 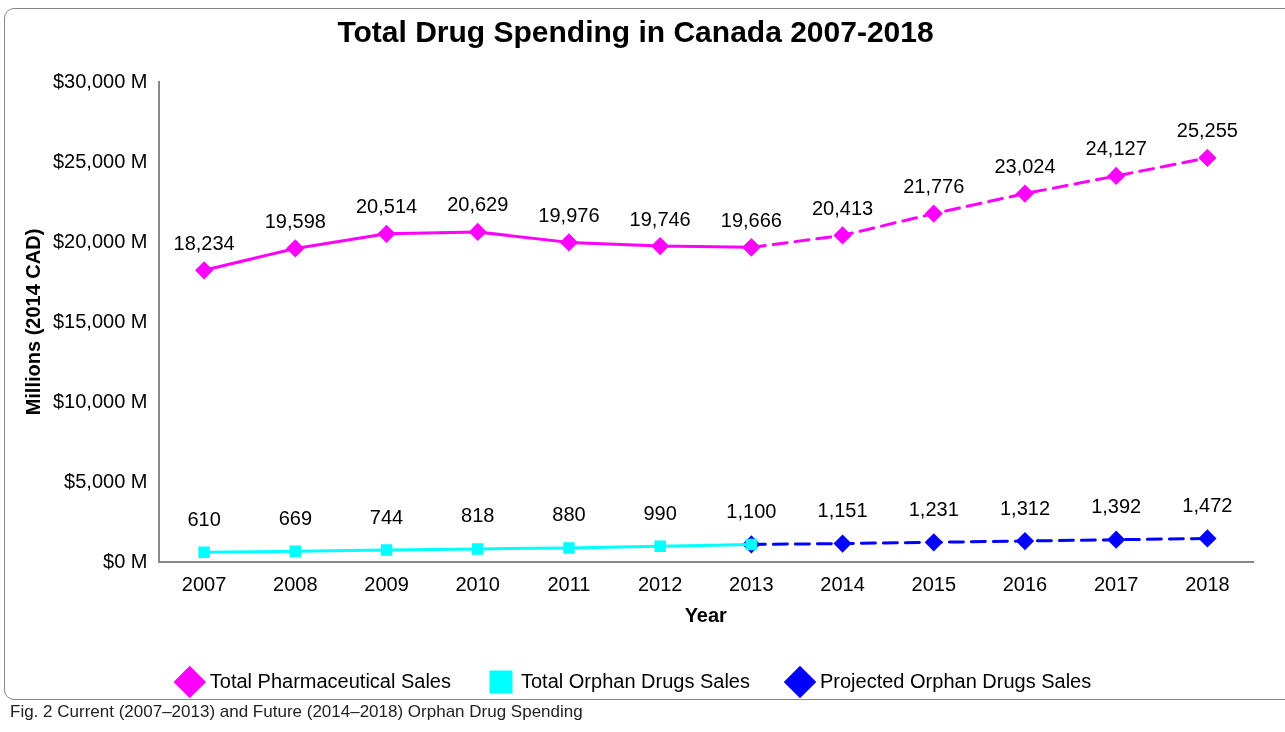 I want to click on legend-label: Total Orphan Drugs Sales, so click(x=635, y=680).